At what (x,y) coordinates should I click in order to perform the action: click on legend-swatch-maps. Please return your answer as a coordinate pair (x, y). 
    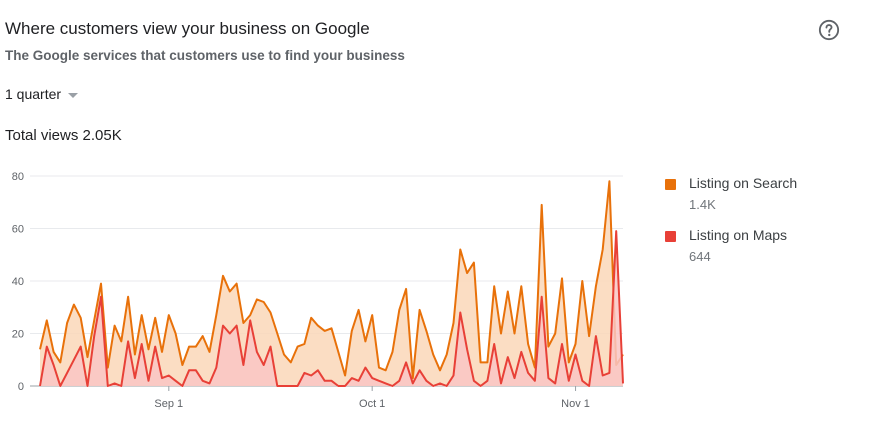
    Looking at the image, I should click on (670, 236).